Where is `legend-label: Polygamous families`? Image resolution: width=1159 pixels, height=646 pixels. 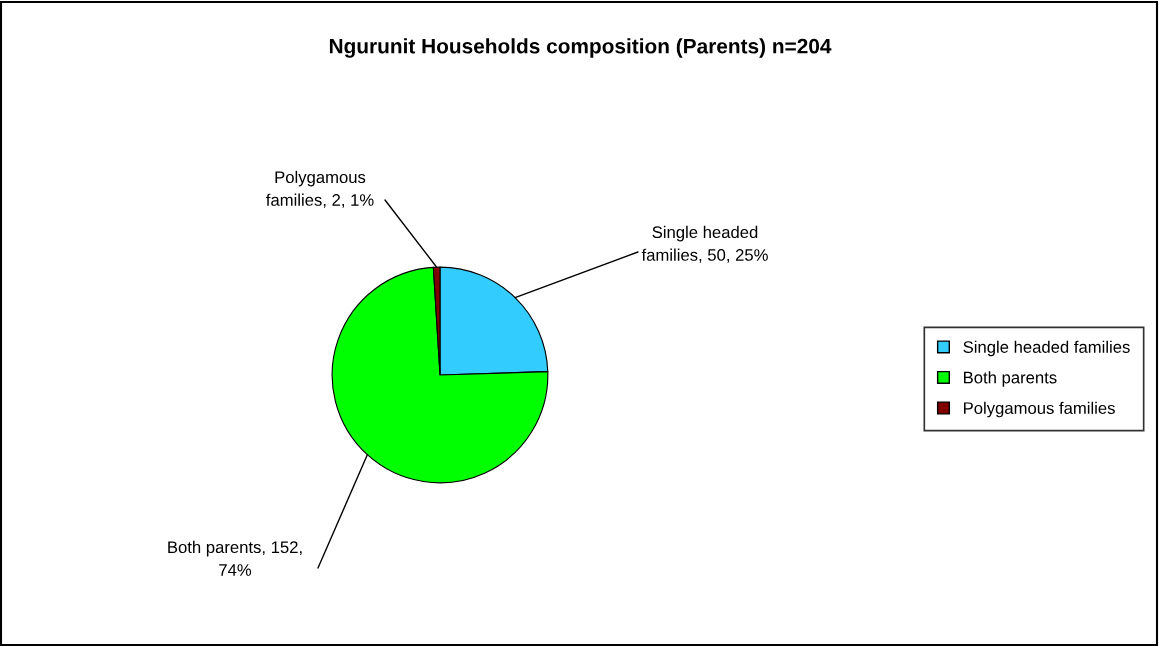
legend-label: Polygamous families is located at coordinates (1039, 409).